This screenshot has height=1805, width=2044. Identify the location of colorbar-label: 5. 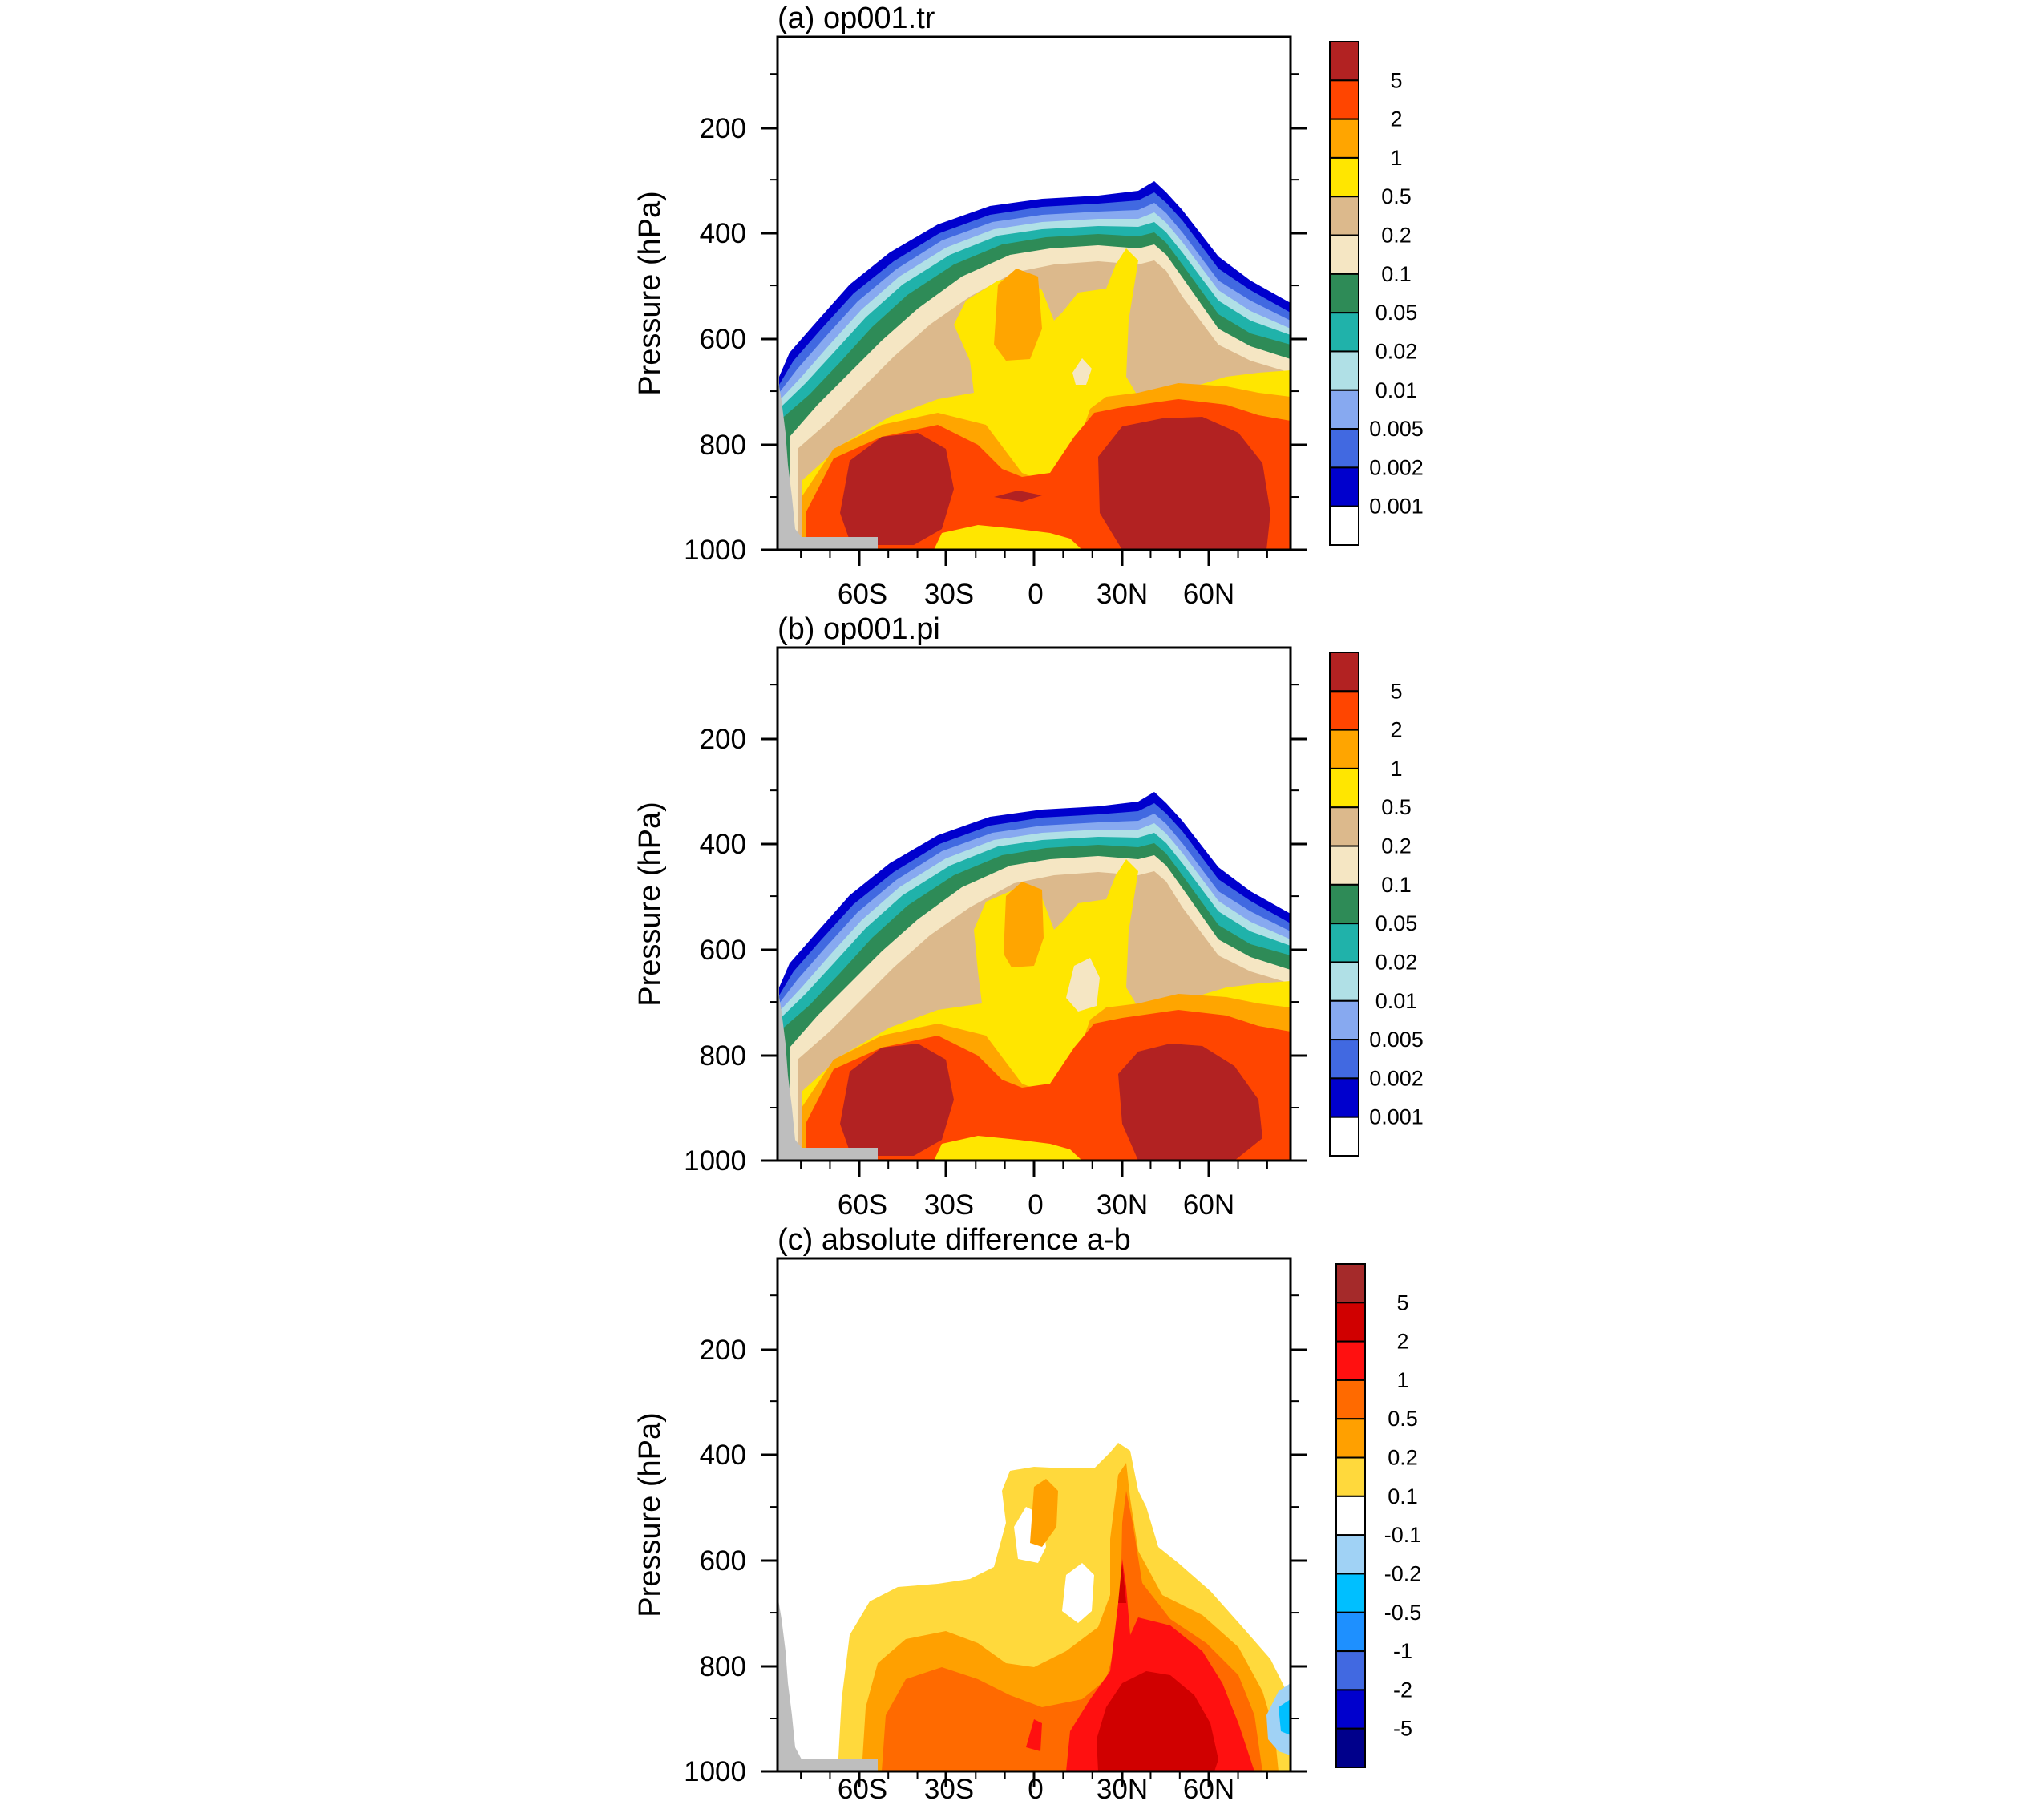
(1396, 80).